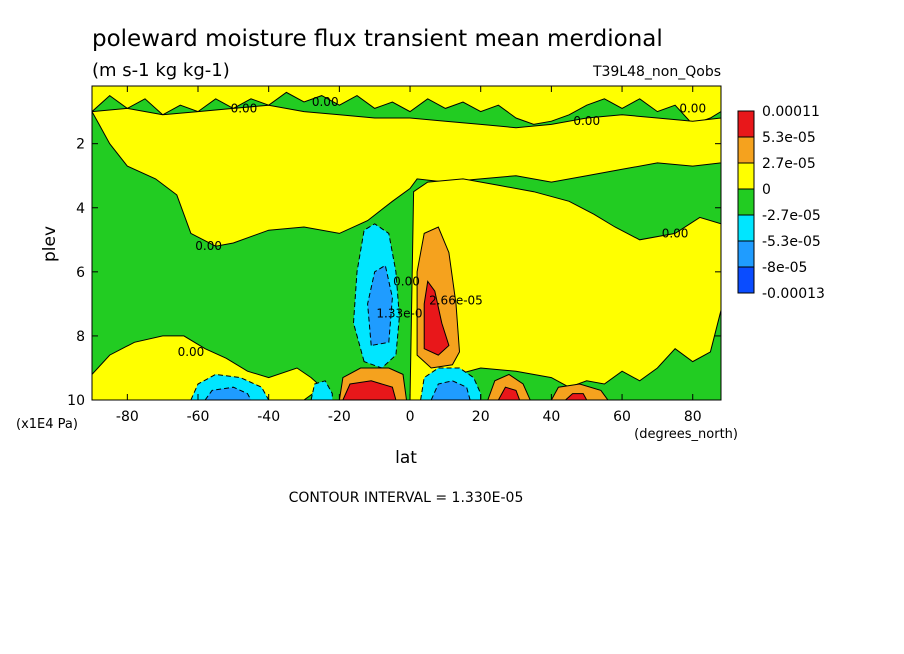 This screenshot has width=904, height=654. Describe the element at coordinates (80, 273) in the screenshot. I see `y-tick-label-2: 6` at that location.